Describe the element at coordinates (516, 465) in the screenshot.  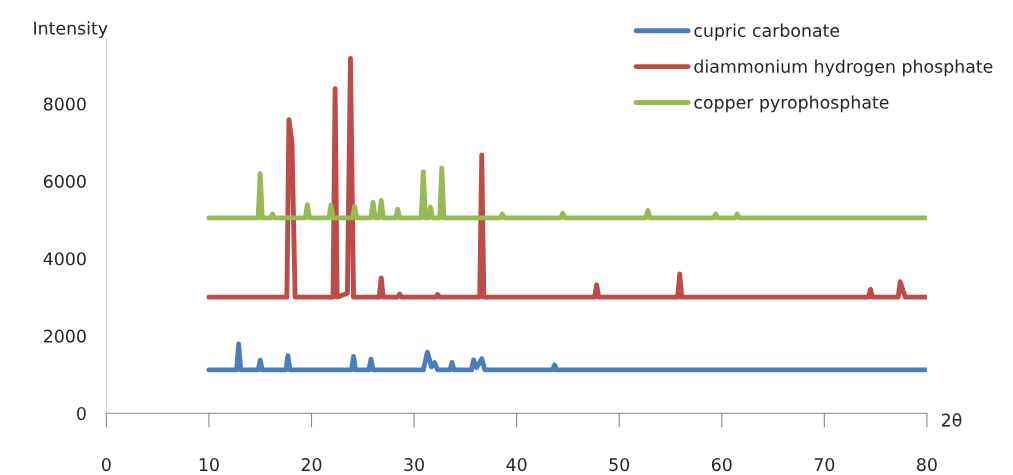
I see `x-tick-label: 40` at that location.